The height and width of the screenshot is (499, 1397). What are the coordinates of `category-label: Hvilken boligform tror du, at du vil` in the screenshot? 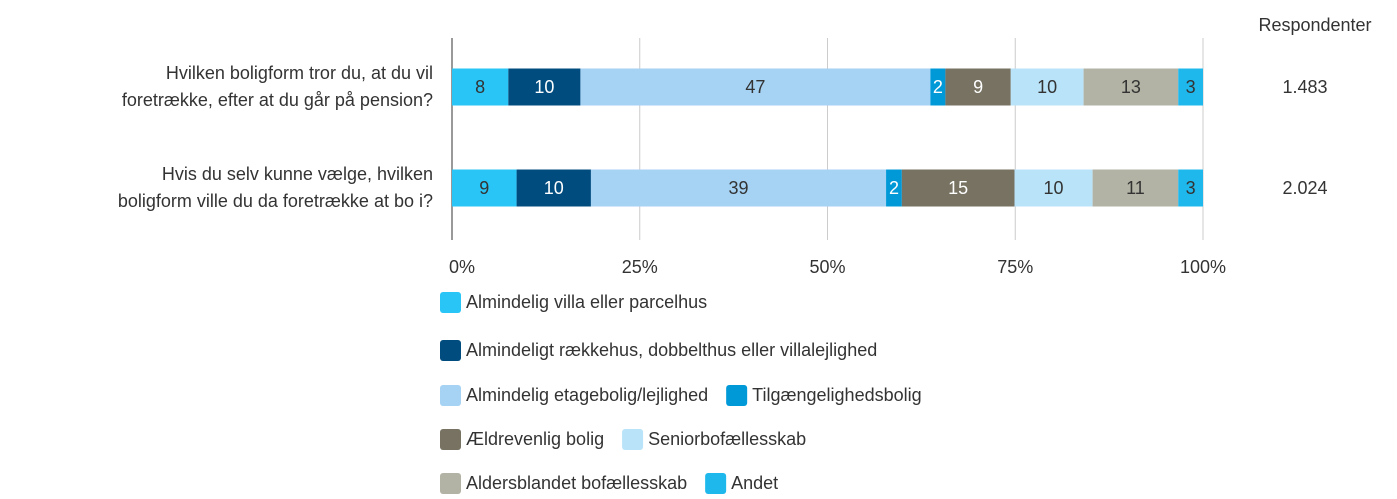 It's located at (299, 73).